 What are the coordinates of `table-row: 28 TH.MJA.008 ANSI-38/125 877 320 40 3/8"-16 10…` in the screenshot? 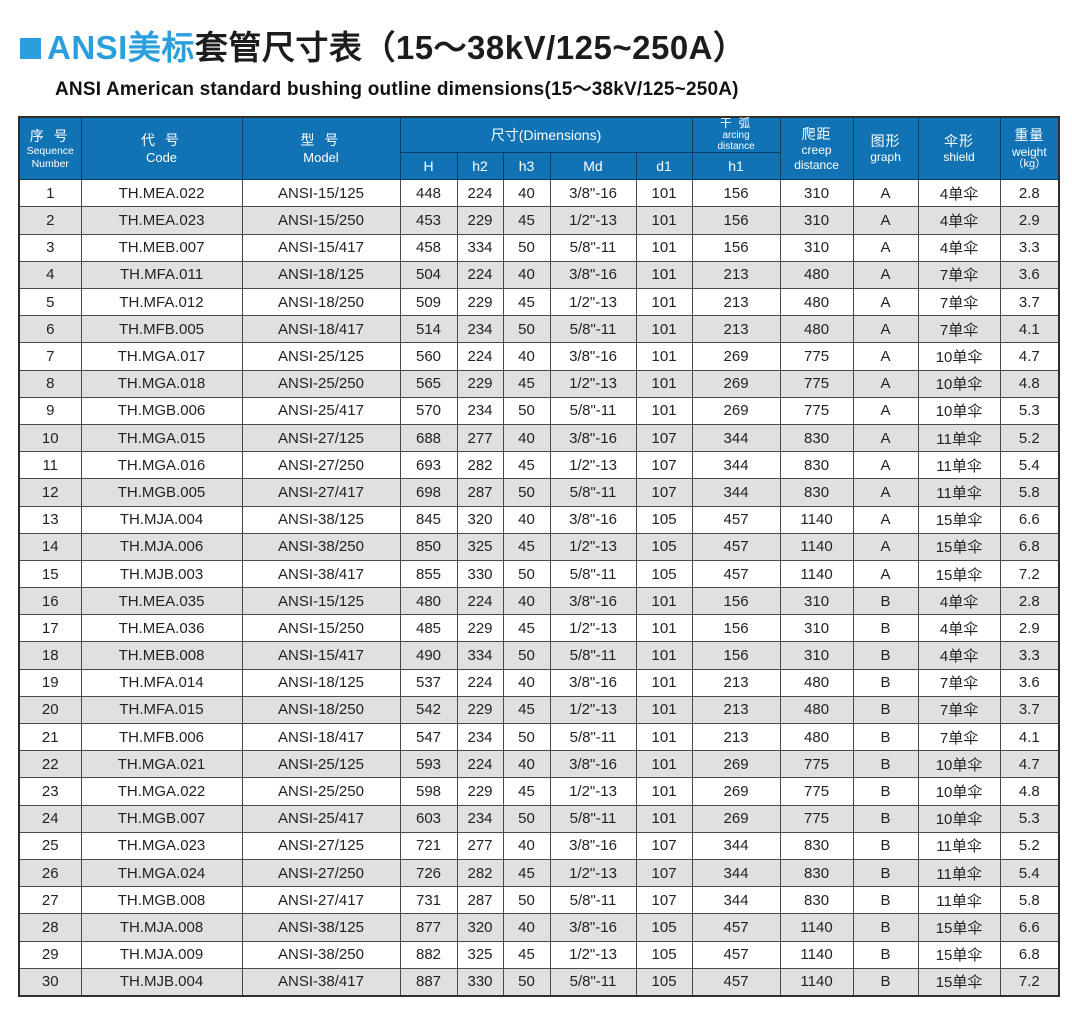 It's located at (539, 927).